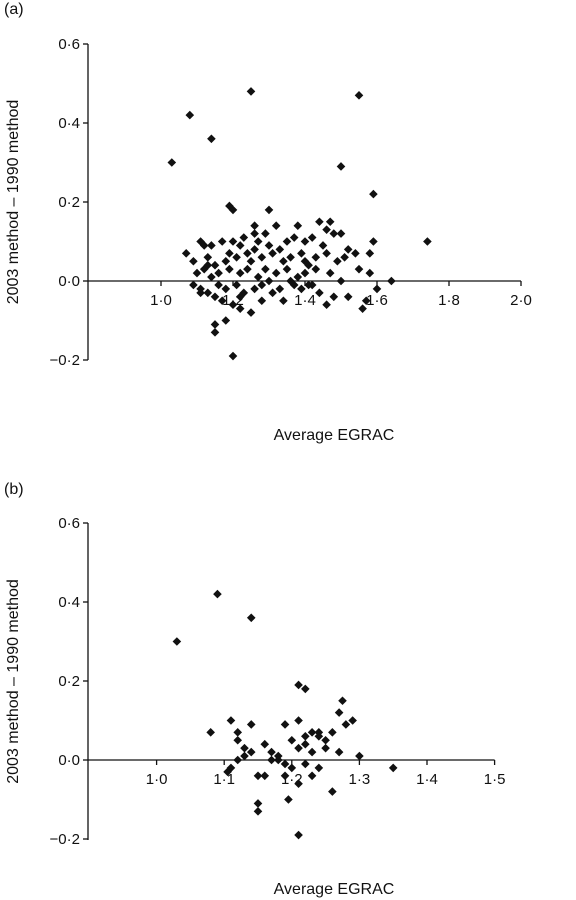 The height and width of the screenshot is (900, 576). What do you see at coordinates (69, 281) in the screenshot?
I see `y-tick-label: 0·0` at bounding box center [69, 281].